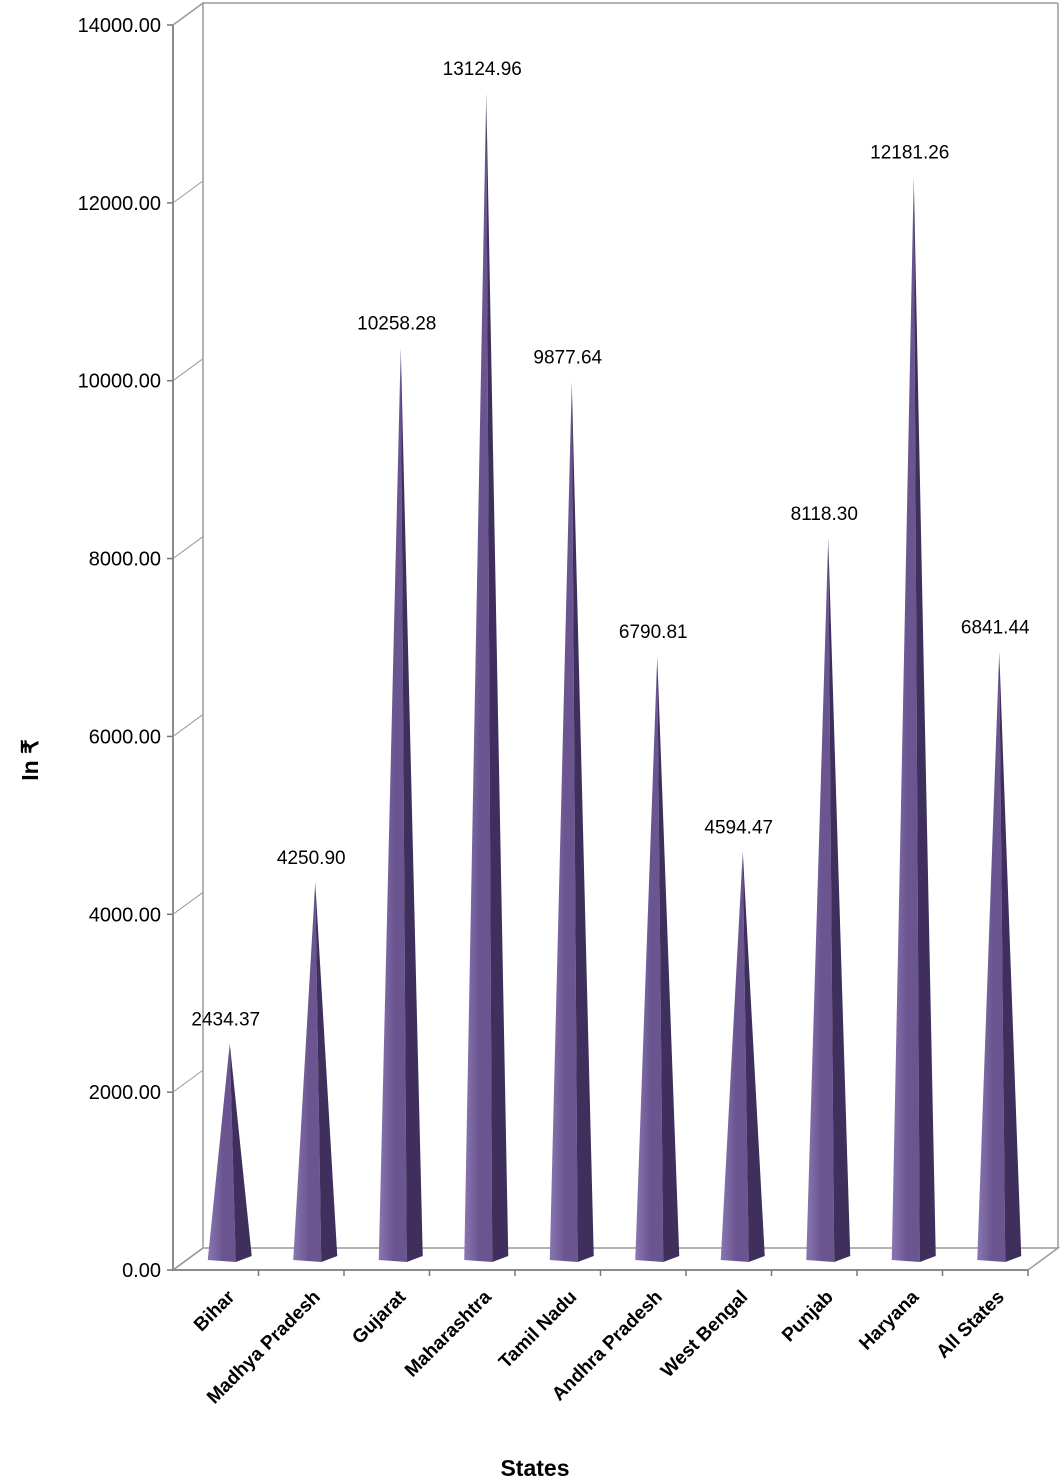 This screenshot has height=1483, width=1060. What do you see at coordinates (889, 1320) in the screenshot?
I see `category-label: Haryana` at bounding box center [889, 1320].